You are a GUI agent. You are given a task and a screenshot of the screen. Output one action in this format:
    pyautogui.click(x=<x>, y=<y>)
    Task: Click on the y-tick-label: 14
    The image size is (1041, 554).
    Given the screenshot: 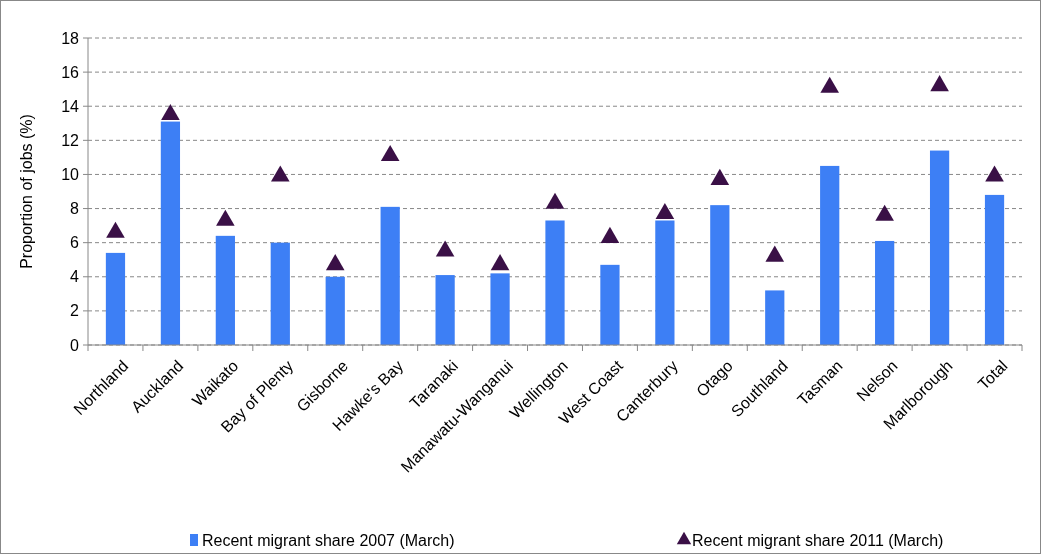 What is the action you would take?
    pyautogui.click(x=70, y=106)
    